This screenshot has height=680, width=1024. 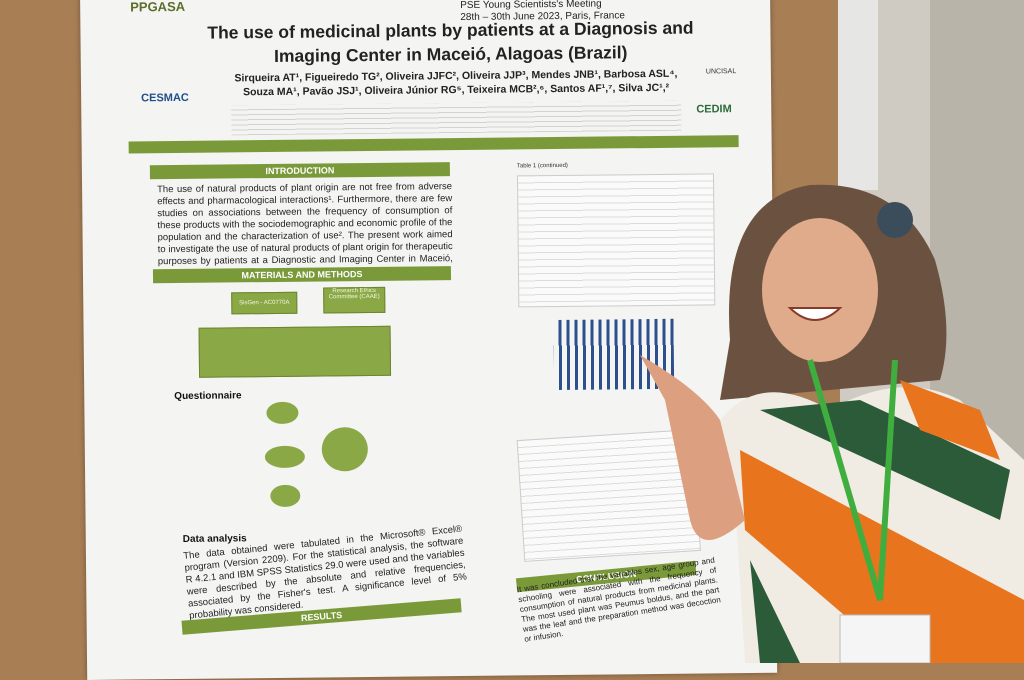 What do you see at coordinates (852, 480) in the screenshot?
I see `lanyard` at bounding box center [852, 480].